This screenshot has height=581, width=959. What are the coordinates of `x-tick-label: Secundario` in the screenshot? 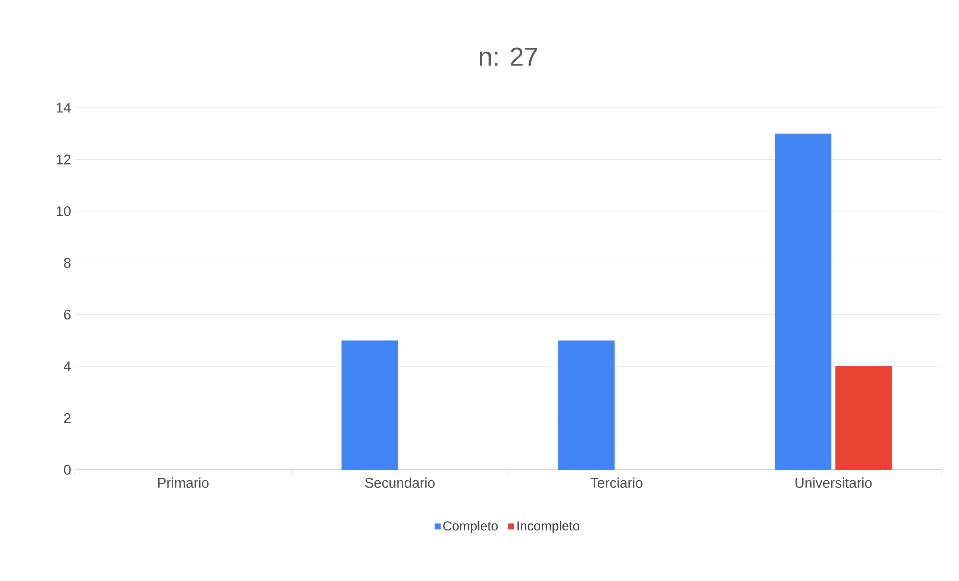 It's located at (400, 483).